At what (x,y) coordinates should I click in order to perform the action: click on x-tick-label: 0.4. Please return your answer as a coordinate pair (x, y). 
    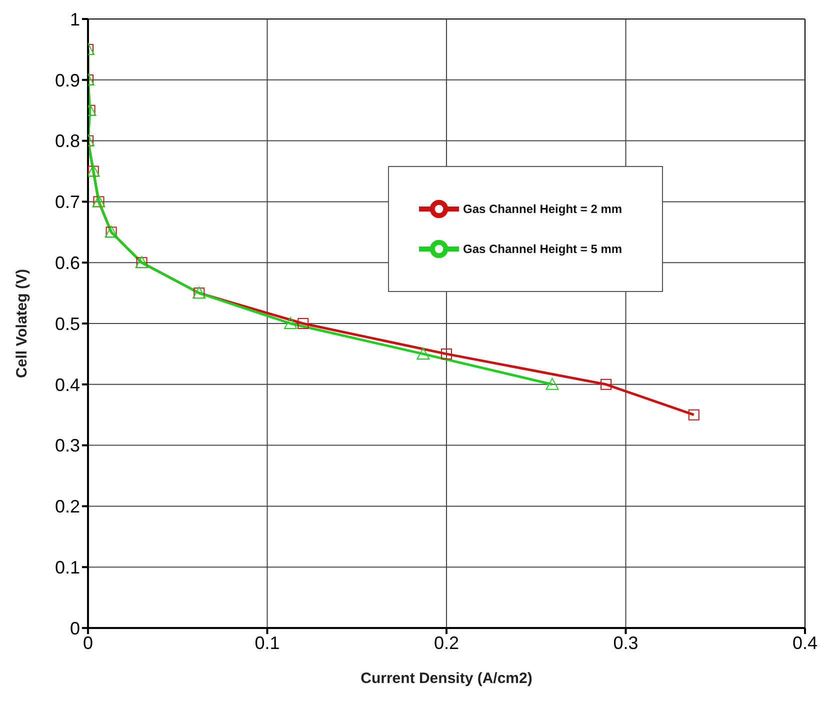
    Looking at the image, I should click on (805, 642).